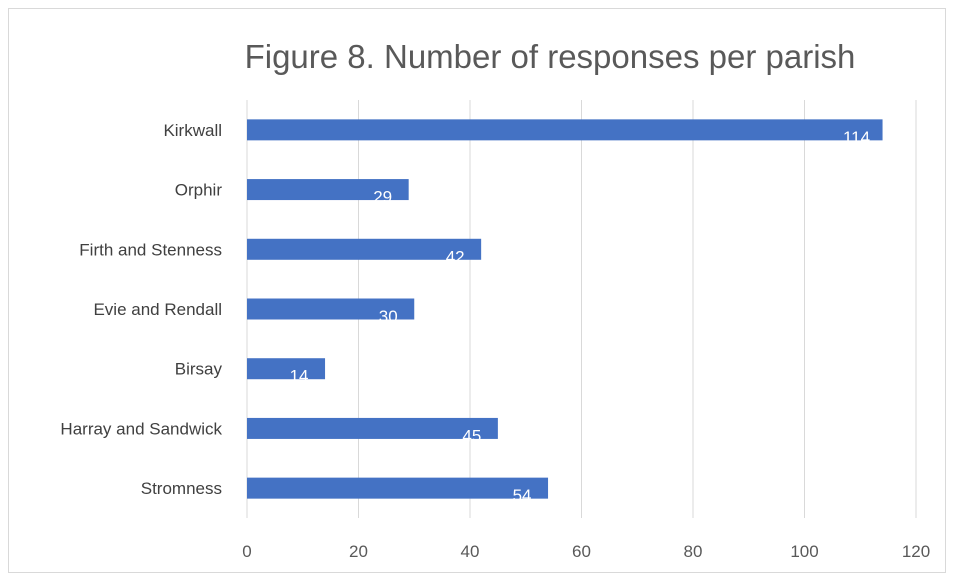 The width and height of the screenshot is (956, 577). What do you see at coordinates (550, 56) in the screenshot?
I see `chart-title: Figure 8. Number of responses per parish` at bounding box center [550, 56].